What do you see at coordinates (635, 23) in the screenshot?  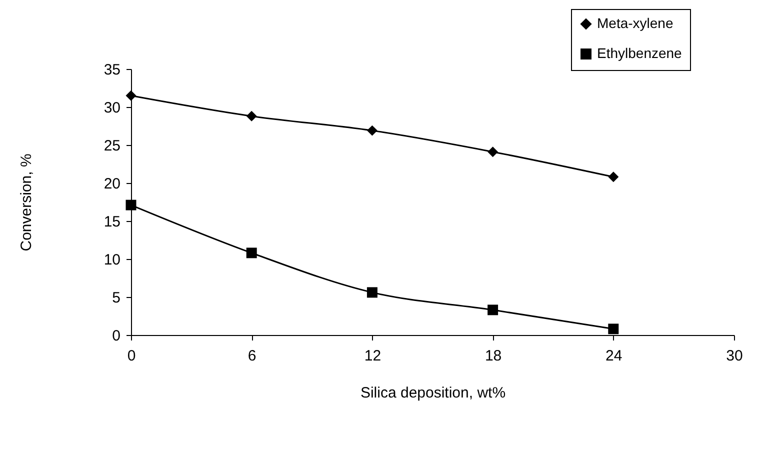 I see `legend-label: Meta-xylene` at bounding box center [635, 23].